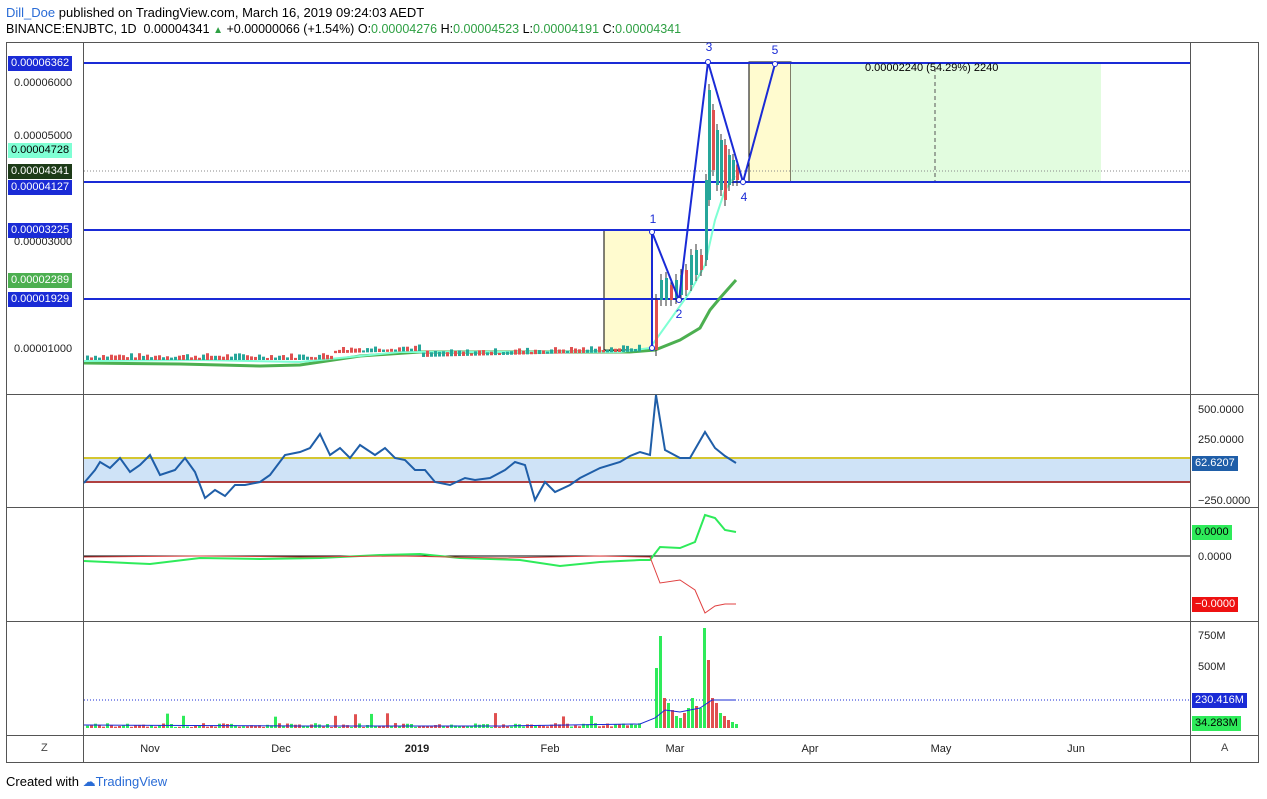 The width and height of the screenshot is (1267, 799). I want to click on zoom-reset-button: Z, so click(44, 748).